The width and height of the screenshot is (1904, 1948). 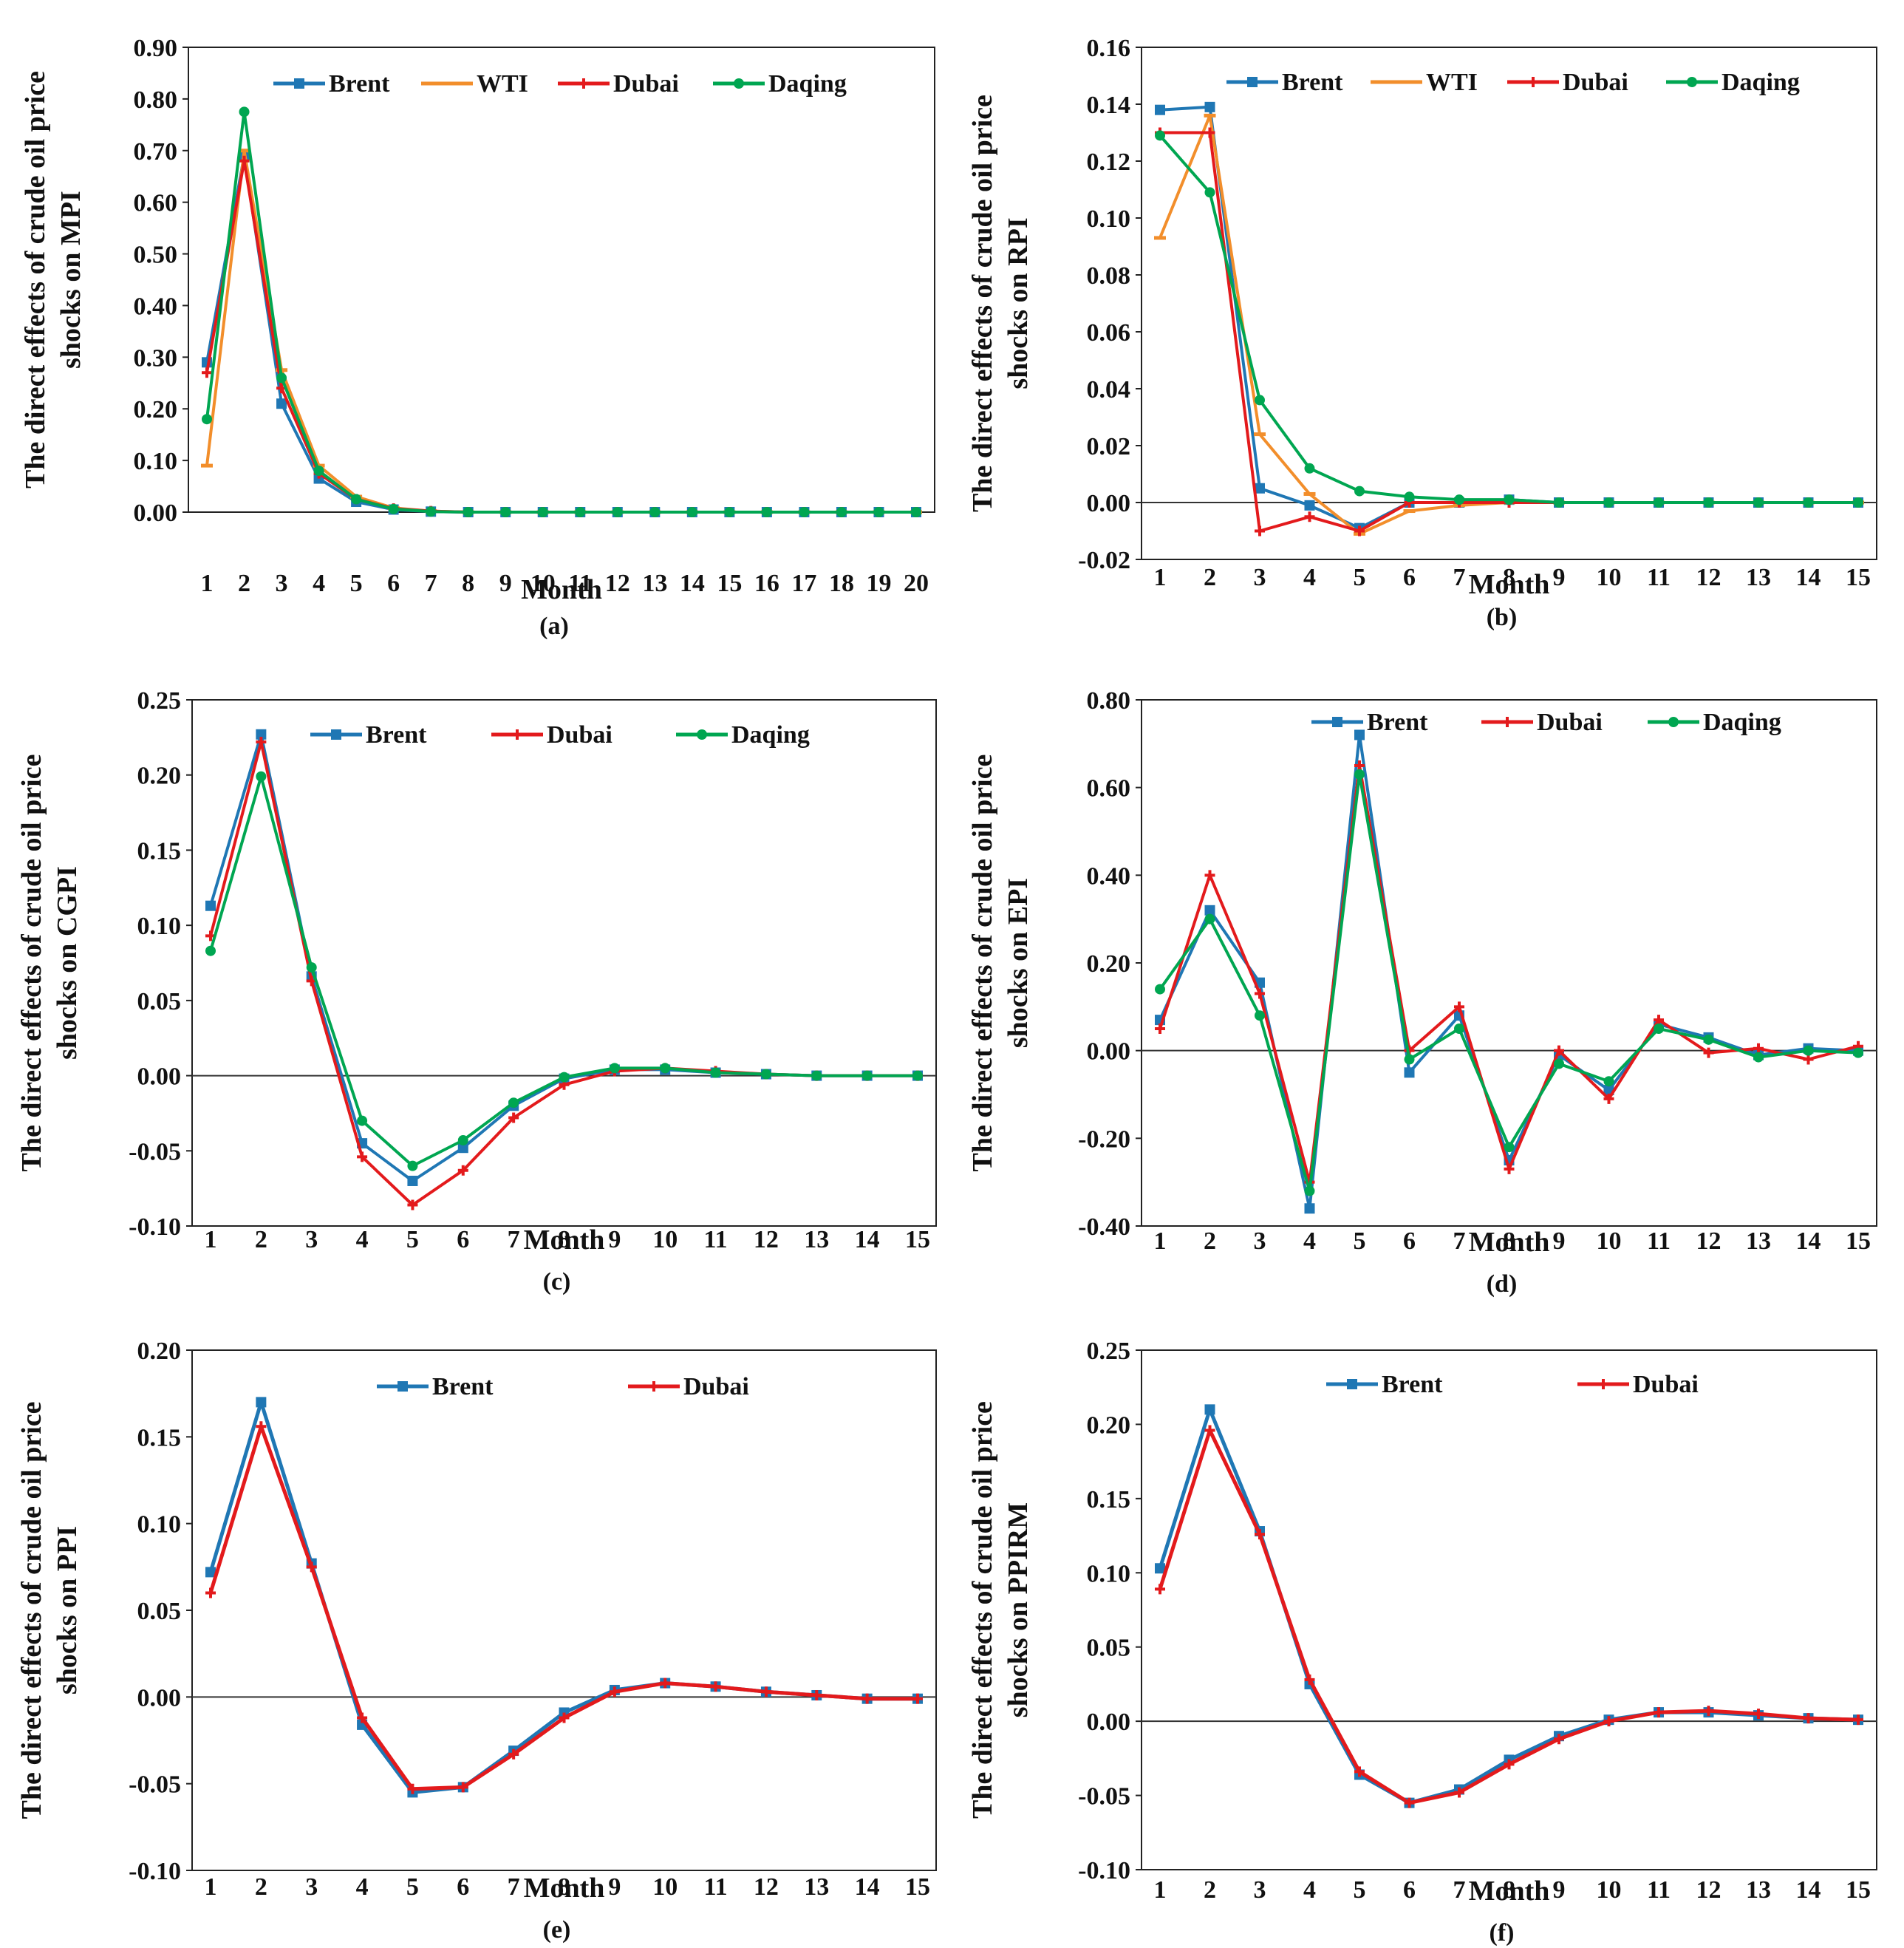 I want to click on x-tick-label: 10, so click(x=665, y=1239).